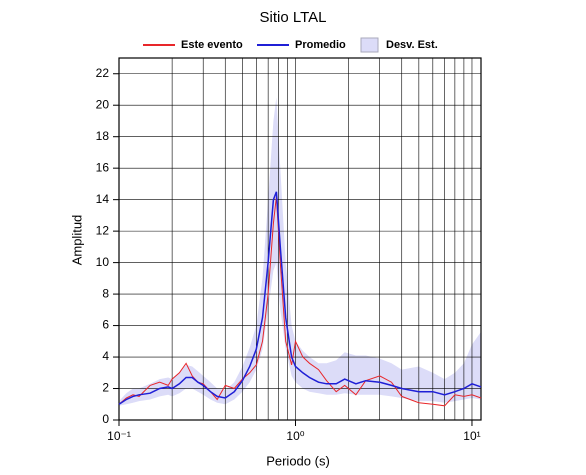  Describe the element at coordinates (103, 262) in the screenshot. I see `y-tick-label: 10` at that location.